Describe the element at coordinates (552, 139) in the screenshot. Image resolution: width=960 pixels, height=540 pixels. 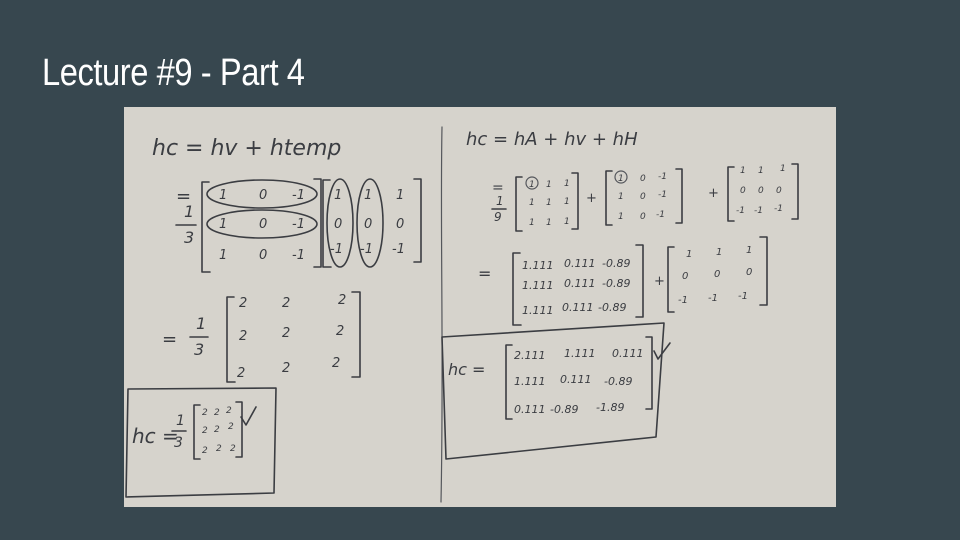
I see `right-eq1: hc = hA + hv + hH` at that location.